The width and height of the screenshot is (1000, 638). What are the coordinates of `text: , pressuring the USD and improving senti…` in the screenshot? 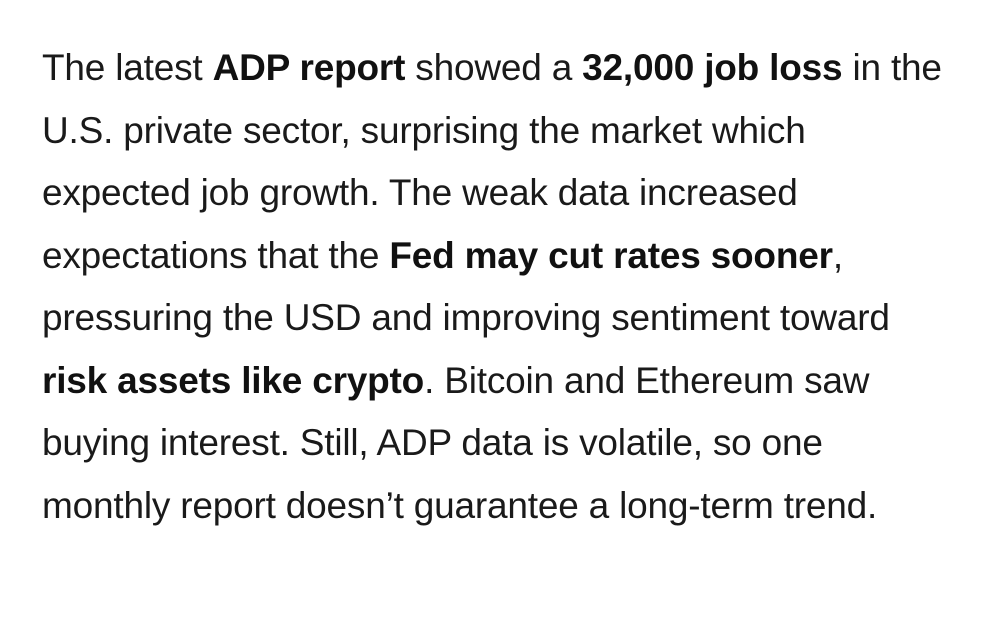 It's located at (466, 286).